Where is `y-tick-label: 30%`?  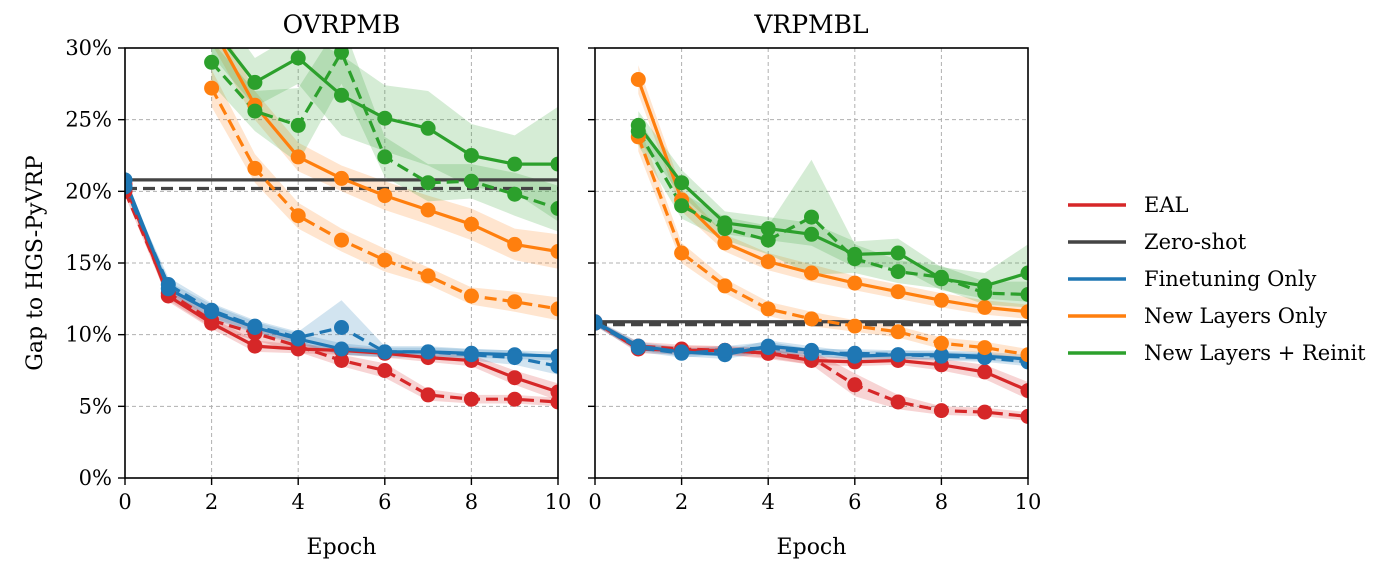
y-tick-label: 30% is located at coordinates (88, 48).